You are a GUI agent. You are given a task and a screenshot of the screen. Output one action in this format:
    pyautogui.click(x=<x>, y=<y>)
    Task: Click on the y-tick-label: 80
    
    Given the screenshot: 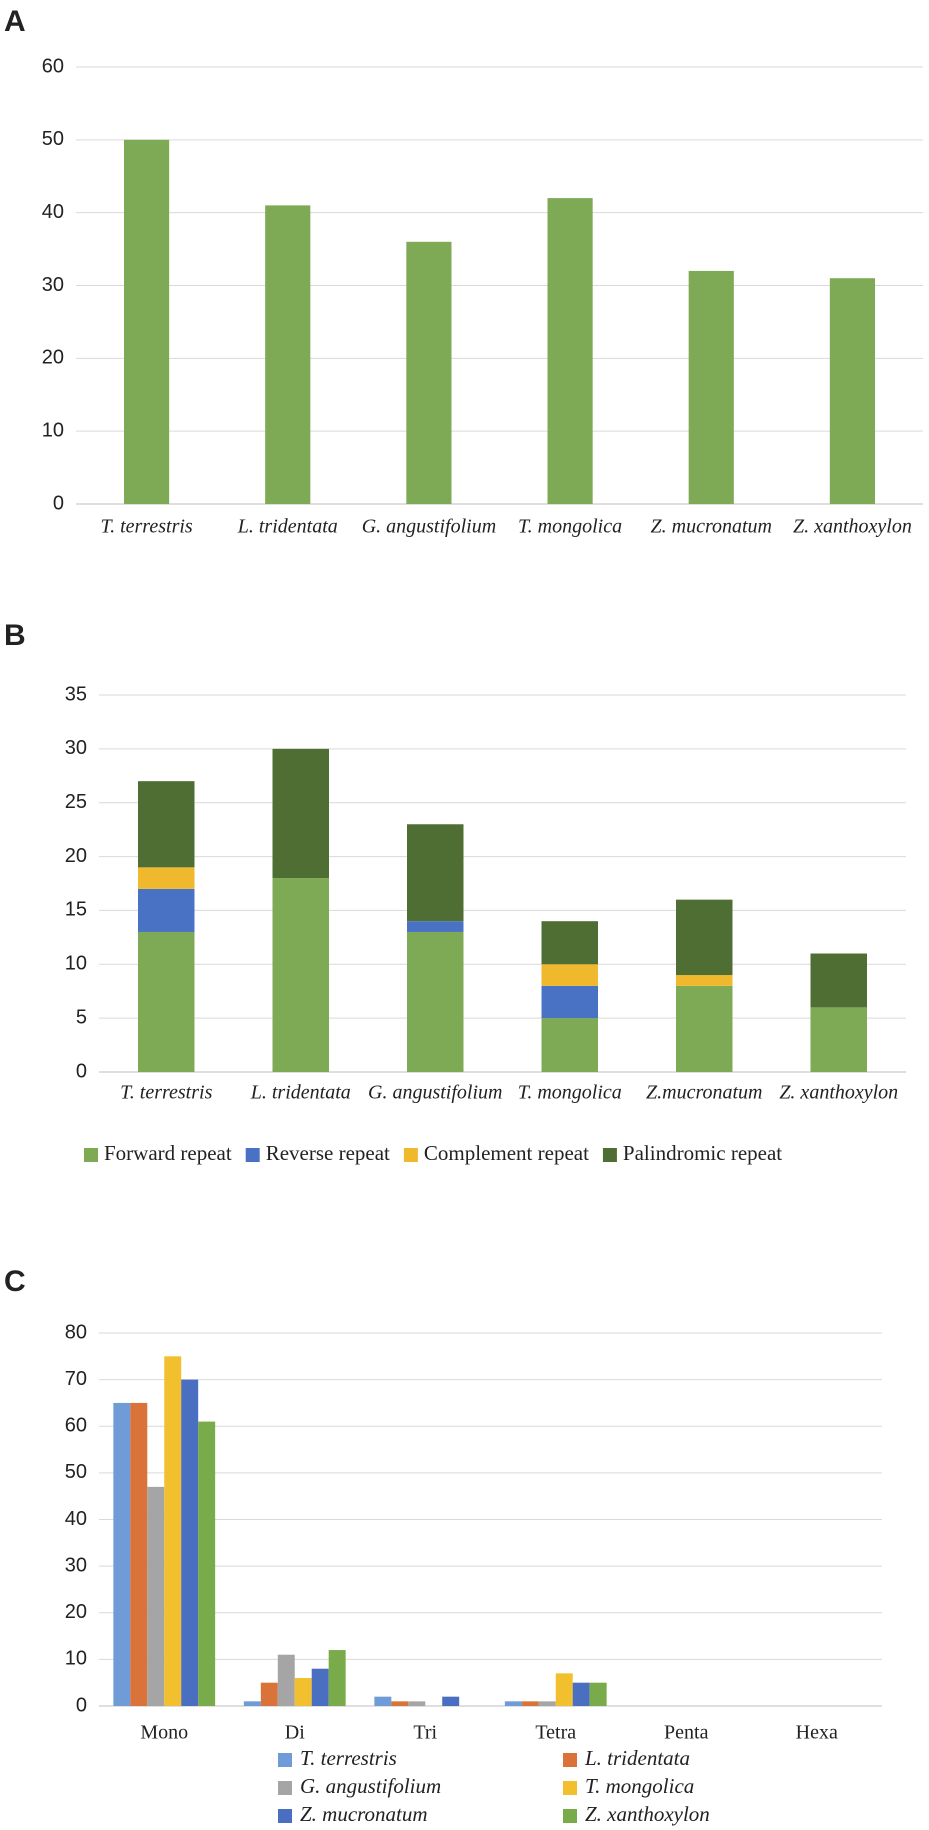 What is the action you would take?
    pyautogui.click(x=76, y=1332)
    